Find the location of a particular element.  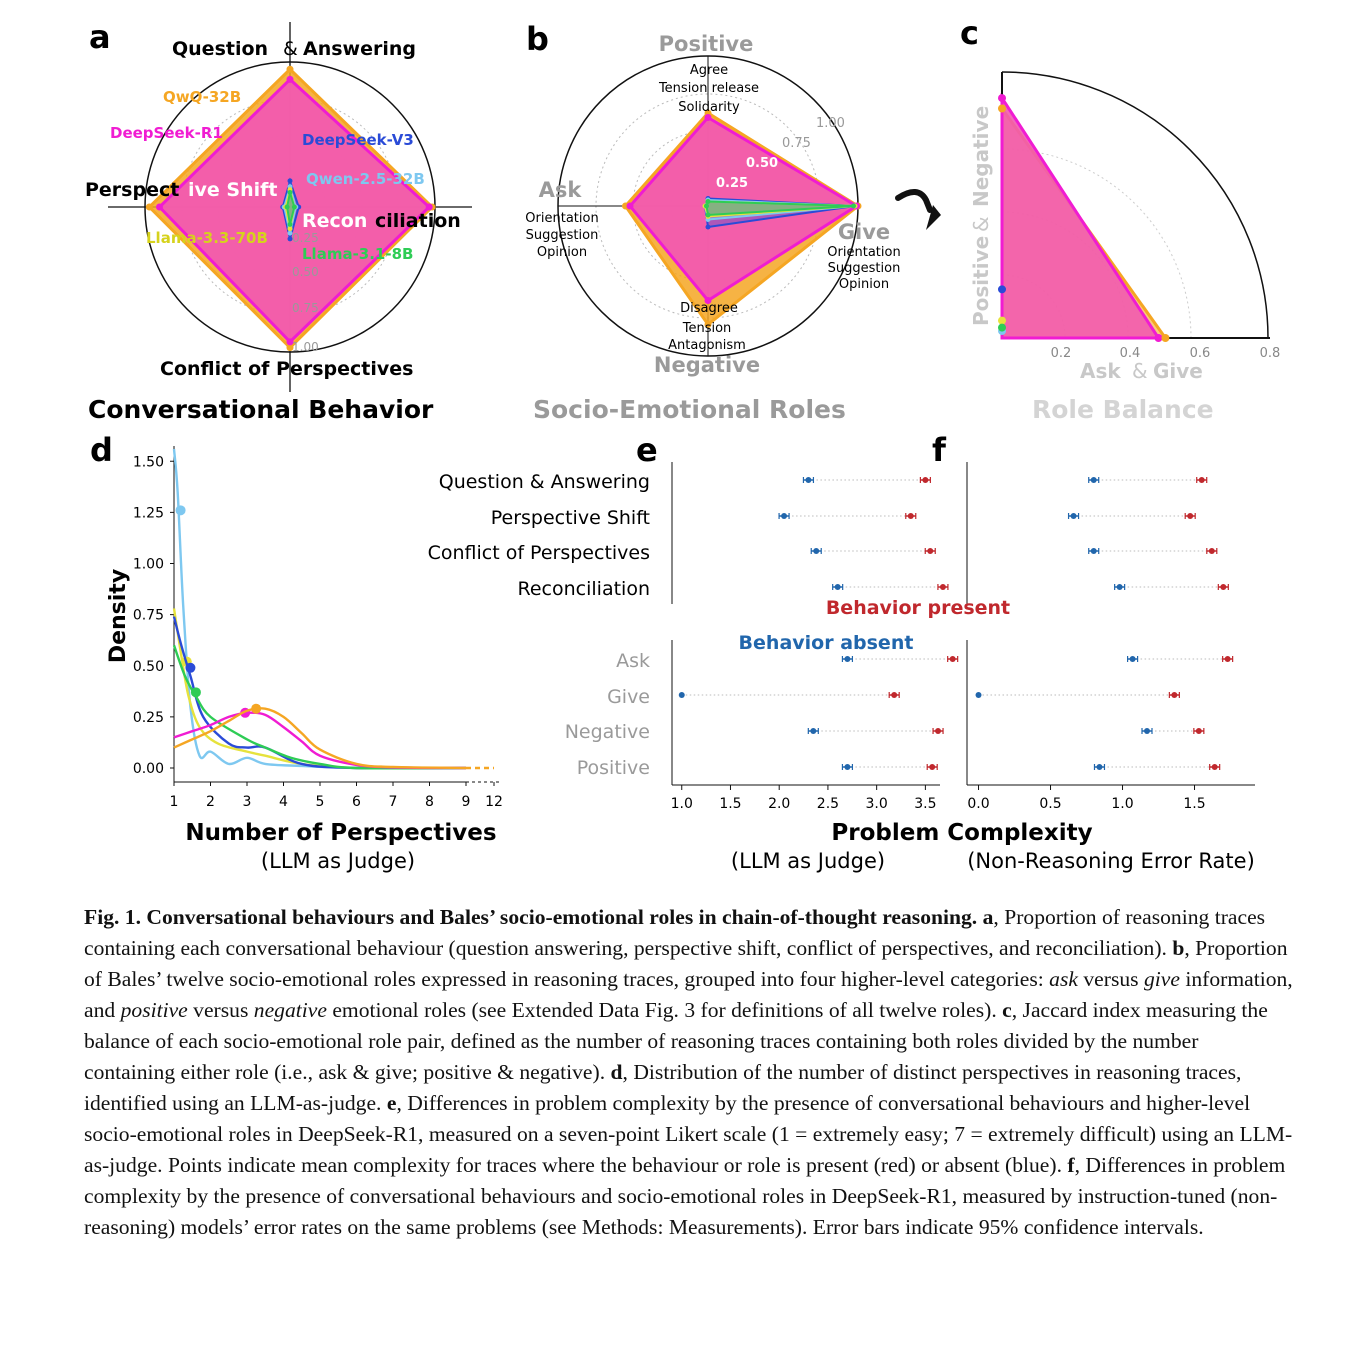

panel-f-xtick-label-0: 0.0 is located at coordinates (978, 804).